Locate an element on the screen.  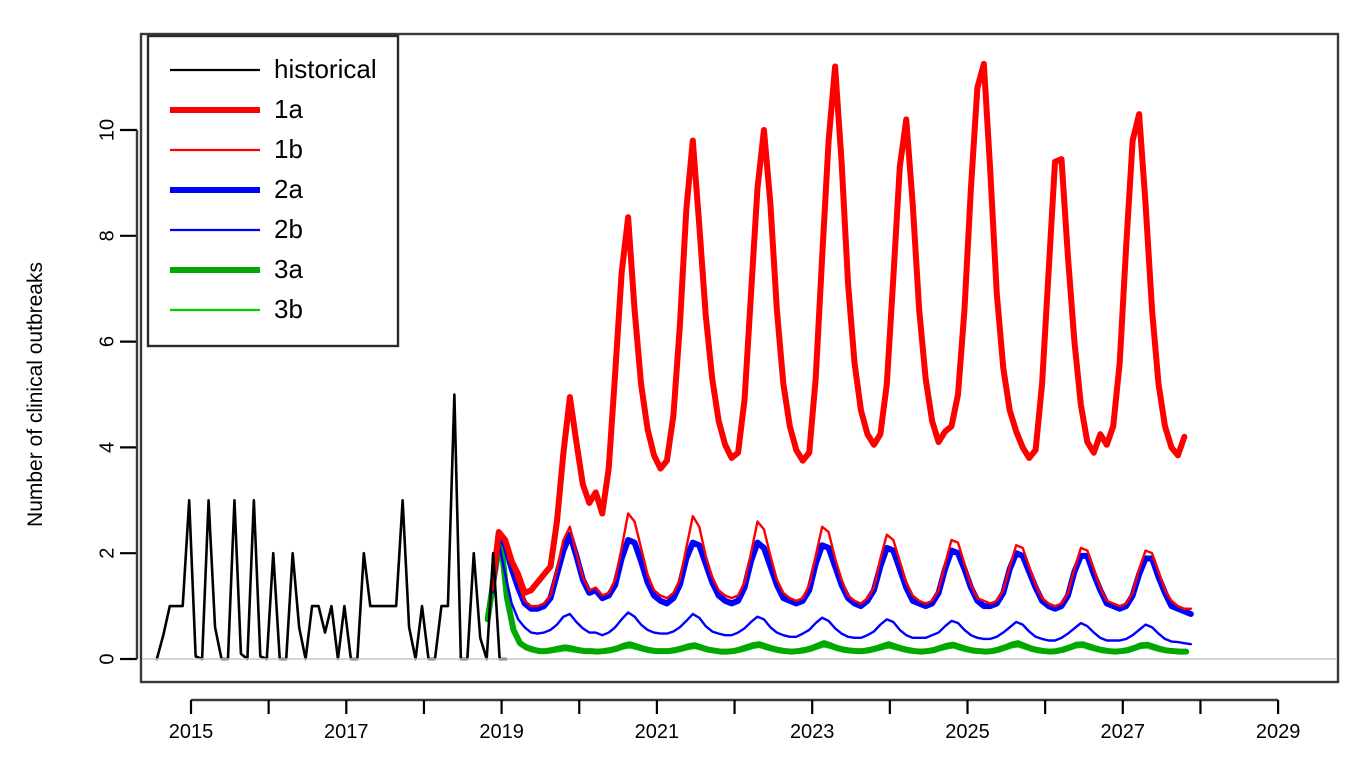
y-tick-label: 4 is located at coordinates (107, 447).